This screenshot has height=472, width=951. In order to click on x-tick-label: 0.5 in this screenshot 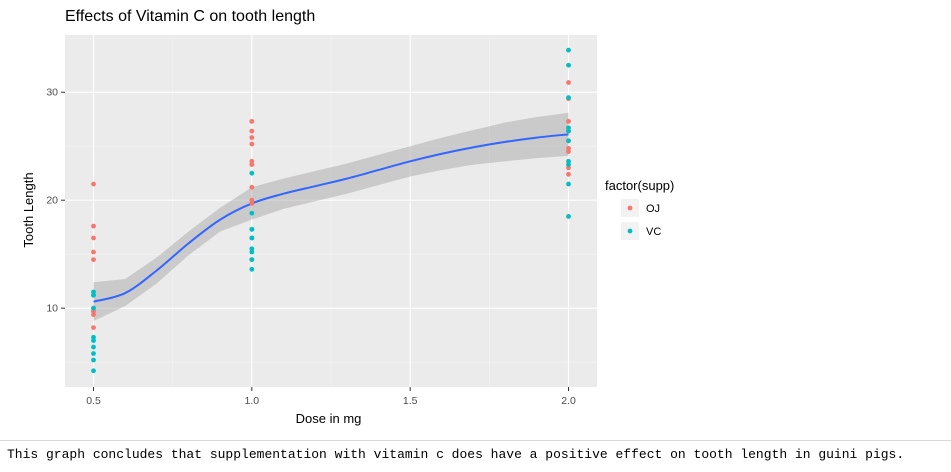, I will do `click(93, 401)`.